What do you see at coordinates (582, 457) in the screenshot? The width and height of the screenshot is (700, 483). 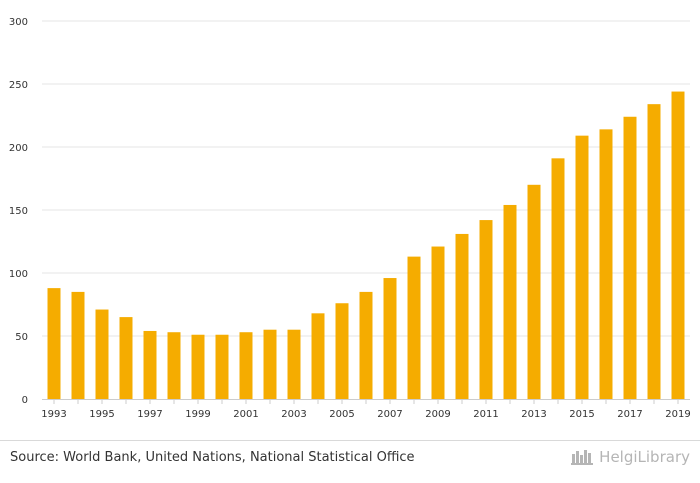 I see `library-icon` at bounding box center [582, 457].